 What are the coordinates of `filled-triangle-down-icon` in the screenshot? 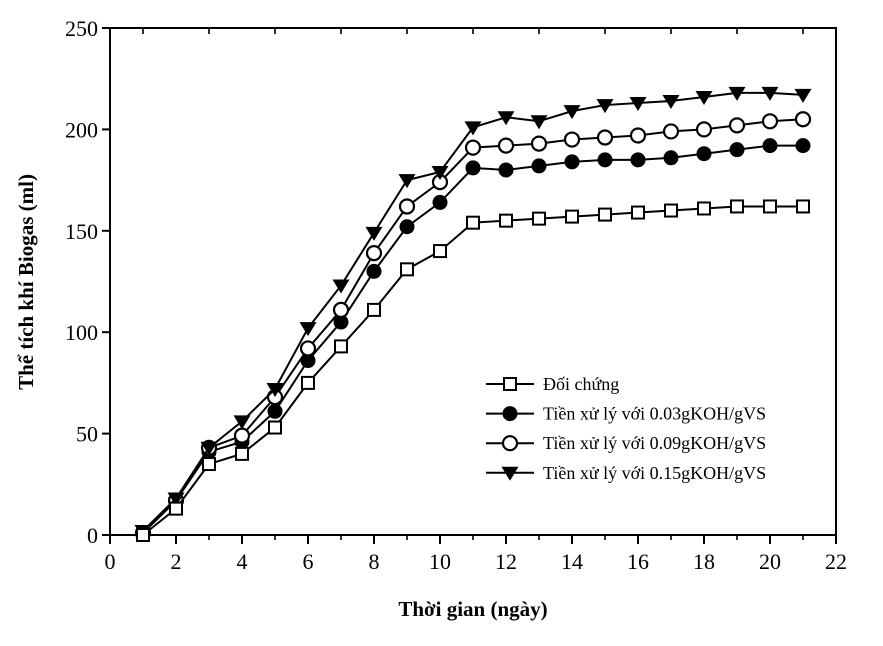 It's located at (510, 473).